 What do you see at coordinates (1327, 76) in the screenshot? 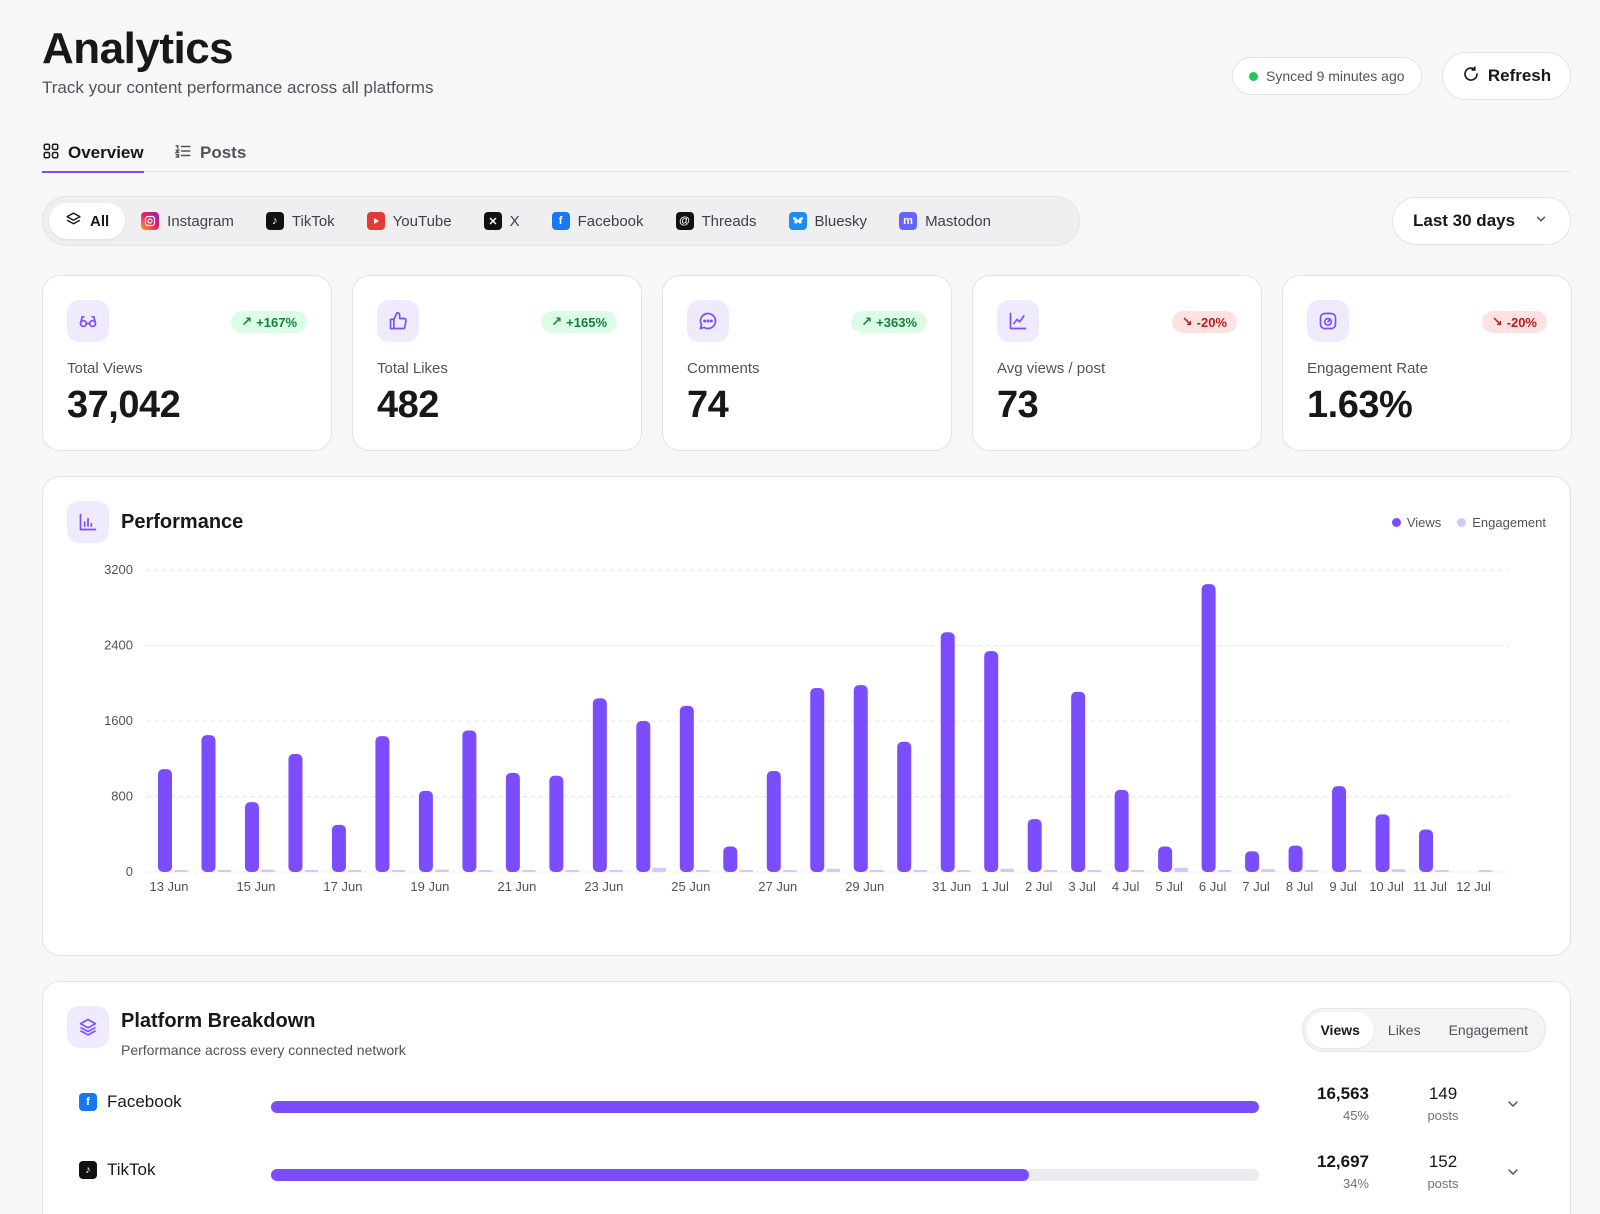
I see `sync-status-badge: Synced 9 minutes ago` at bounding box center [1327, 76].